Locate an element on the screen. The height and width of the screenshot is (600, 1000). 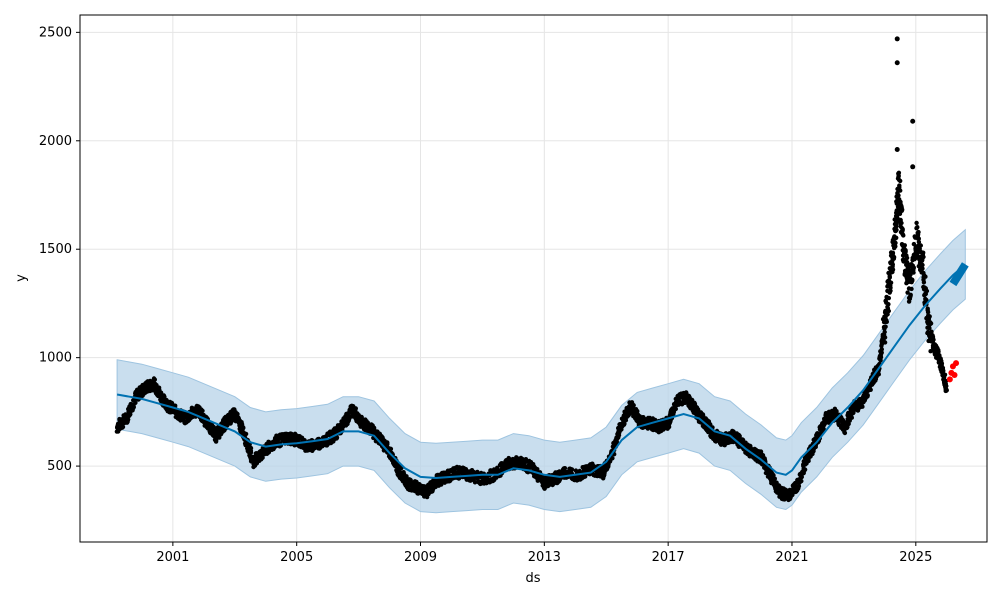
y-tick-label: 500 is located at coordinates (59, 466).